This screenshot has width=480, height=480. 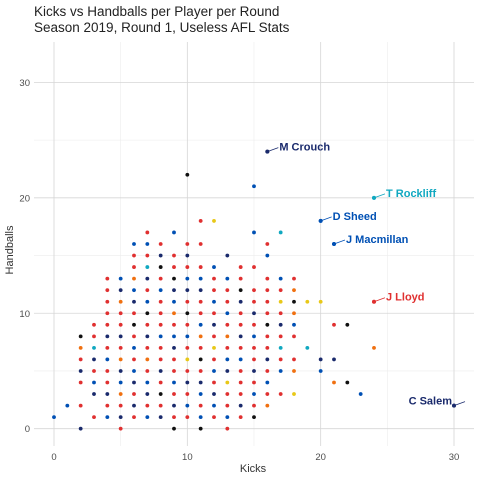 What do you see at coordinates (355, 217) in the screenshot?
I see `player-label: D Sheed` at bounding box center [355, 217].